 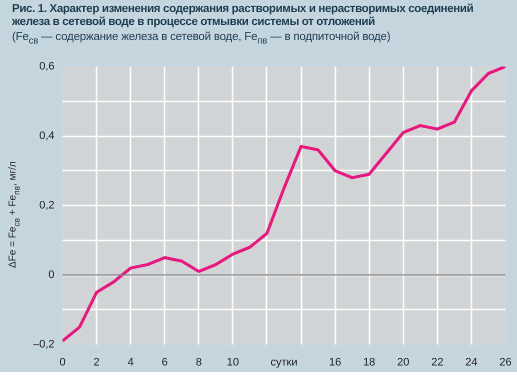 What do you see at coordinates (369, 362) in the screenshot?
I see `x-tick-label: 18` at bounding box center [369, 362].